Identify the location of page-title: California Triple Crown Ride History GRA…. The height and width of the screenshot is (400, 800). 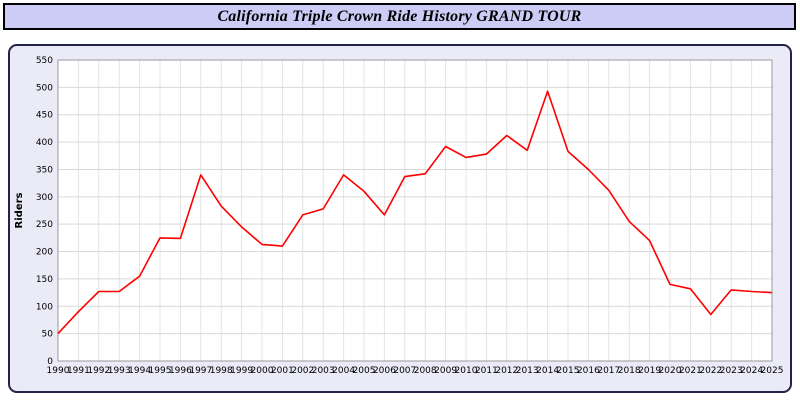
(399, 16).